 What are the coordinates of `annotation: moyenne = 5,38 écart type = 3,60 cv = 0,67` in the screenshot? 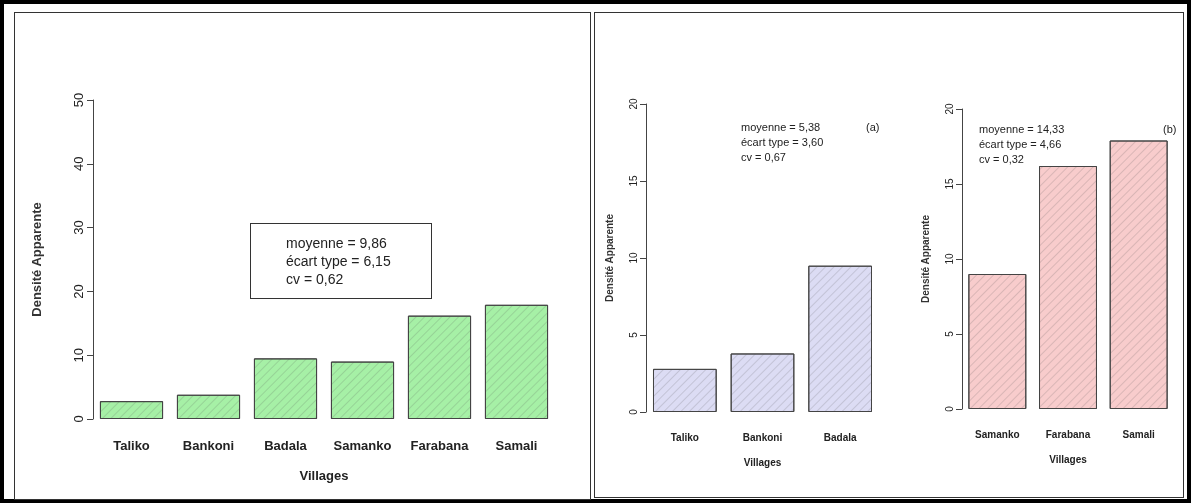 It's located at (782, 142).